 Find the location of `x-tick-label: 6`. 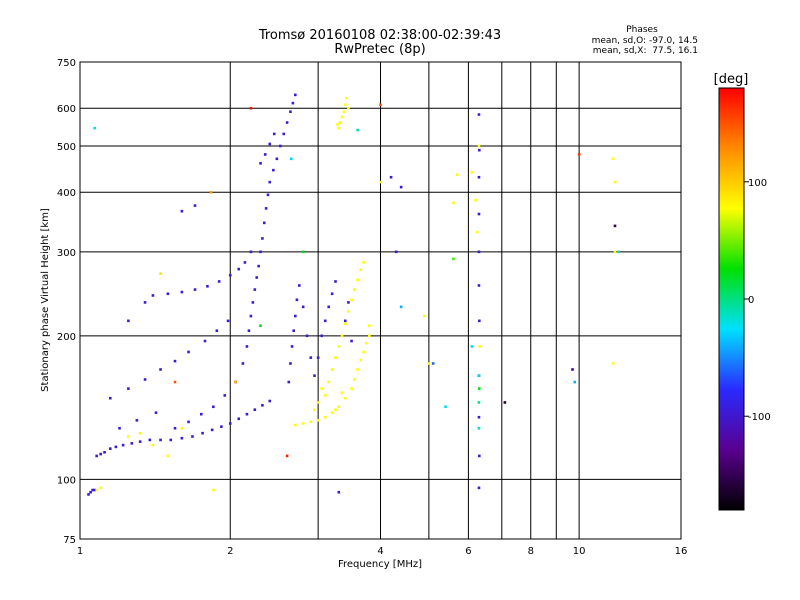

x-tick-label: 6 is located at coordinates (468, 551).